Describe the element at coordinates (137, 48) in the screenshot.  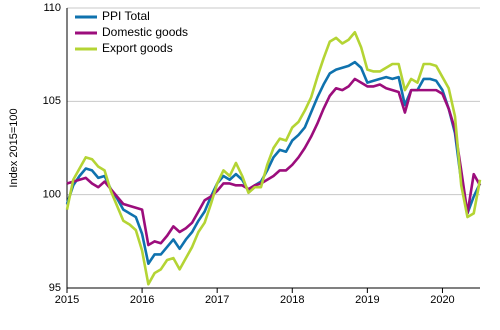
I see `legend-label: Export goods` at that location.